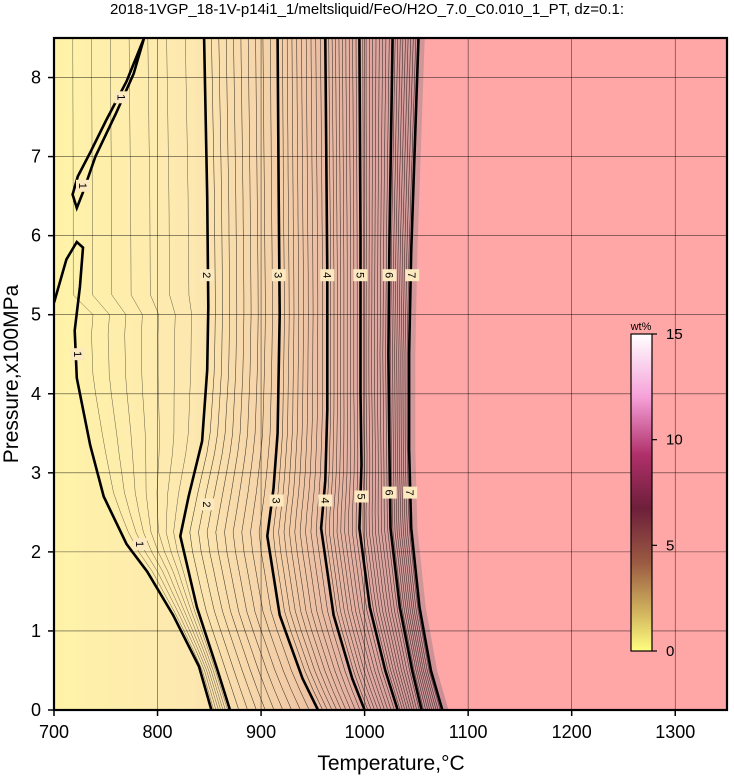 The width and height of the screenshot is (734, 776). Describe the element at coordinates (641, 492) in the screenshot. I see `colorbar-gradient` at that location.